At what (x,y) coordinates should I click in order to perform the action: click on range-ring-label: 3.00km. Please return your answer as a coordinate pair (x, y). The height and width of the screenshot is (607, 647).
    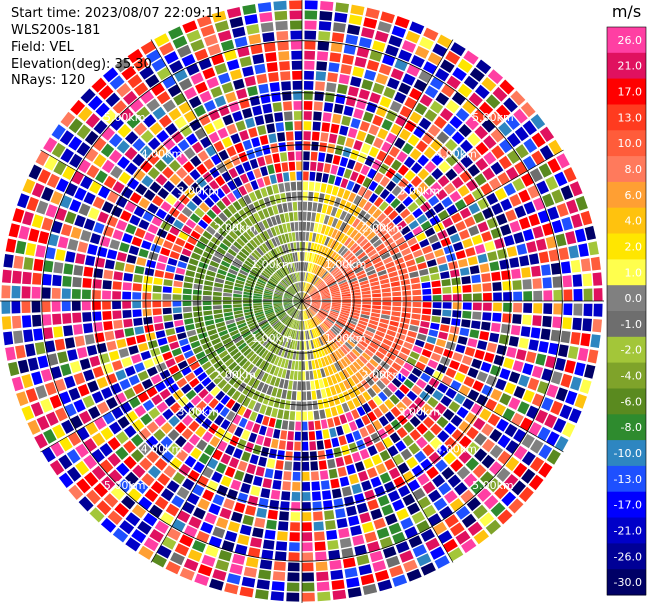
    Looking at the image, I should click on (199, 412).